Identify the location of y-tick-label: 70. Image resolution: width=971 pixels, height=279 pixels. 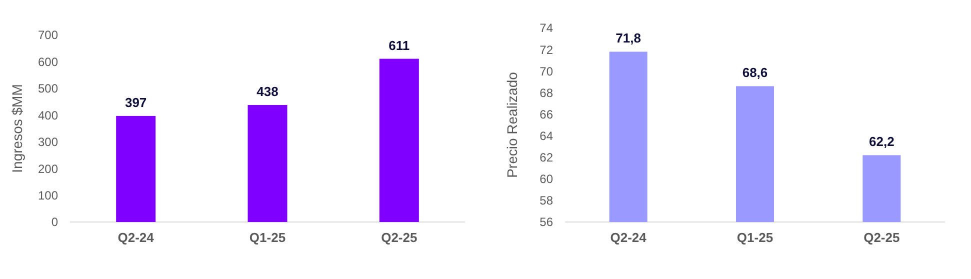
(547, 71).